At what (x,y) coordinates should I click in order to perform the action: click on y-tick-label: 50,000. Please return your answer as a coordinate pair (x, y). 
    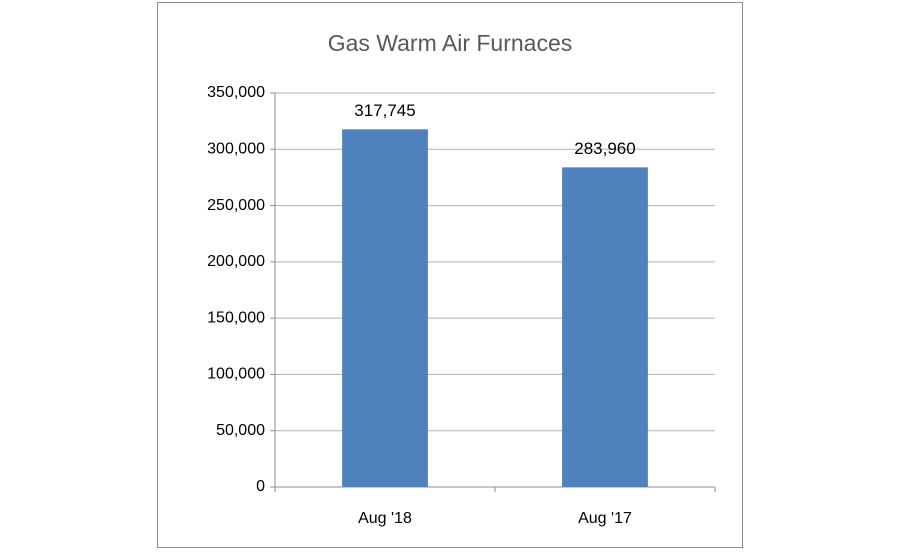
    Looking at the image, I should click on (240, 430).